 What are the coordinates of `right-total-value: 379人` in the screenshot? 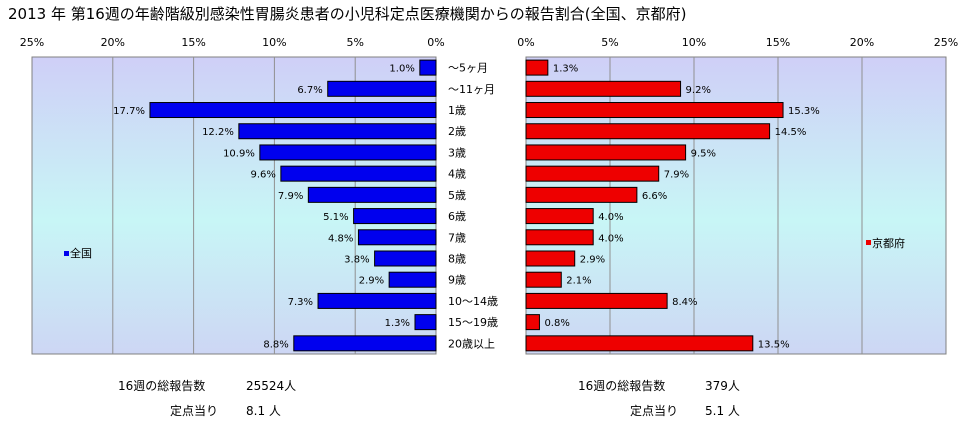 It's located at (722, 386).